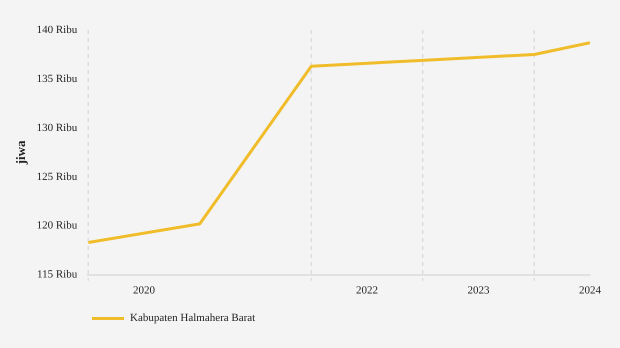 Image resolution: width=620 pixels, height=348 pixels. I want to click on y-tick-label: 125 Ribu, so click(57, 176).